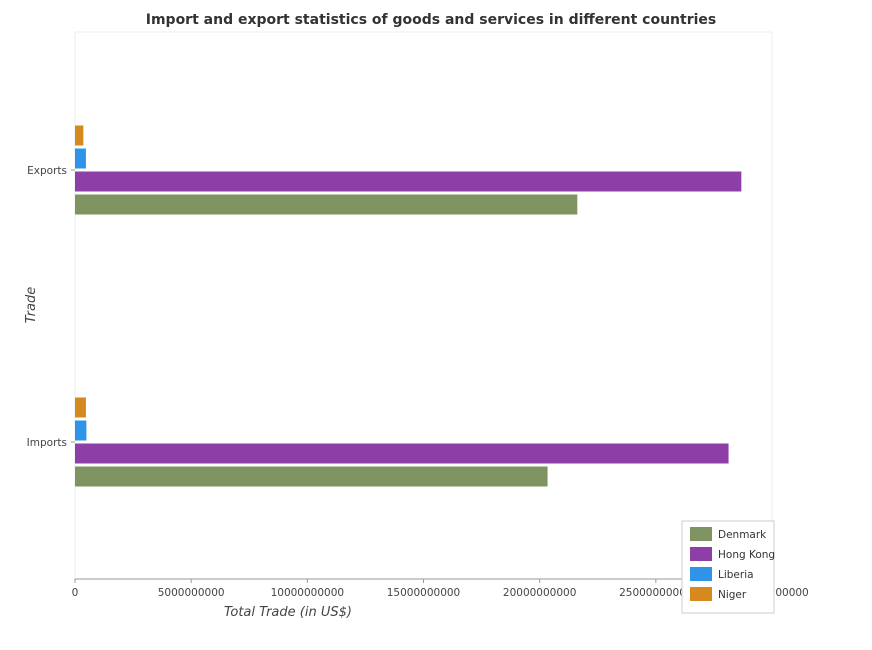 This screenshot has height=650, width=872. What do you see at coordinates (656, 593) in the screenshot?
I see `x-tick-label: 25000000000` at bounding box center [656, 593].